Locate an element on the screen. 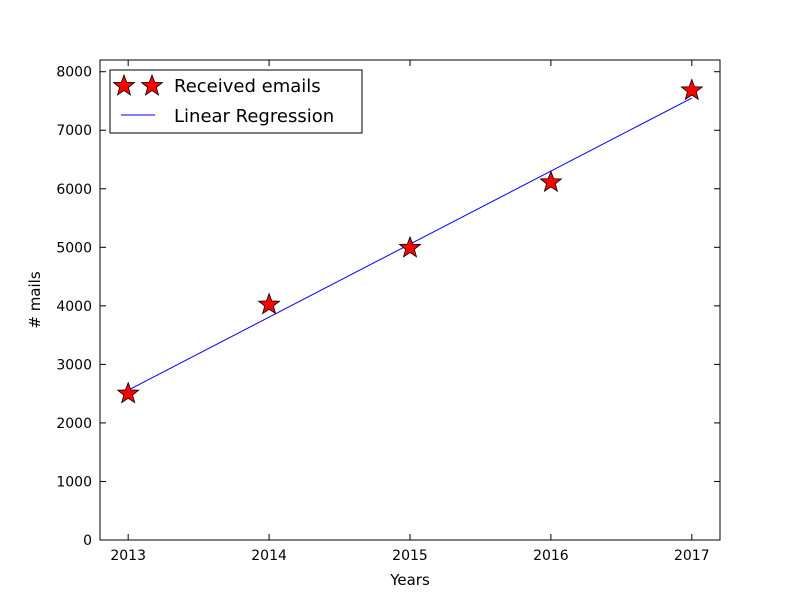 The height and width of the screenshot is (604, 800). x-tick-label: 2015 is located at coordinates (410, 556).